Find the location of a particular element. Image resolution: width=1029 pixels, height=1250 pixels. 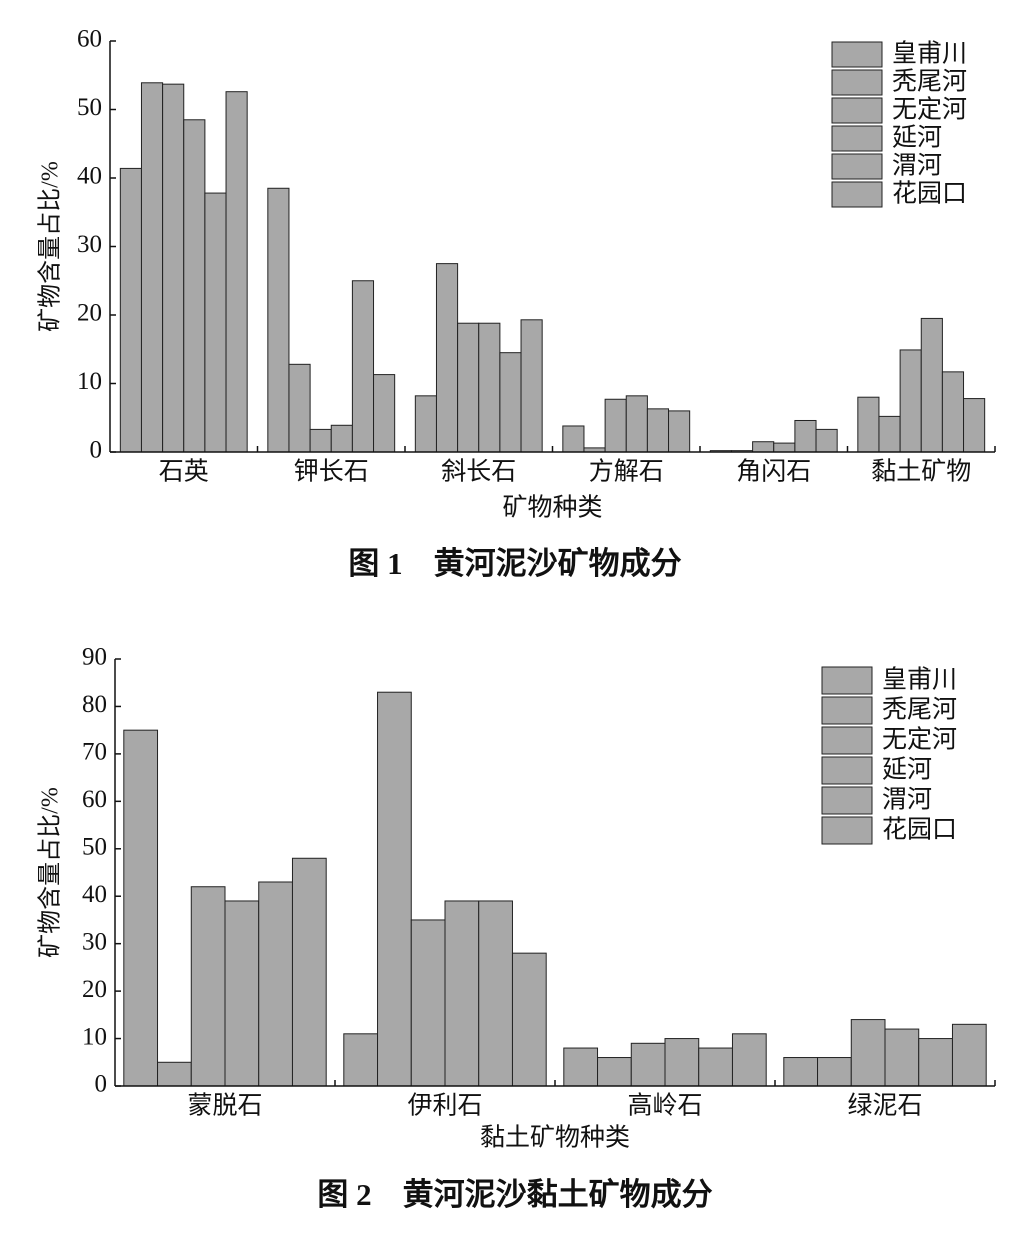

y-tick-label: 70 is located at coordinates (94, 752).